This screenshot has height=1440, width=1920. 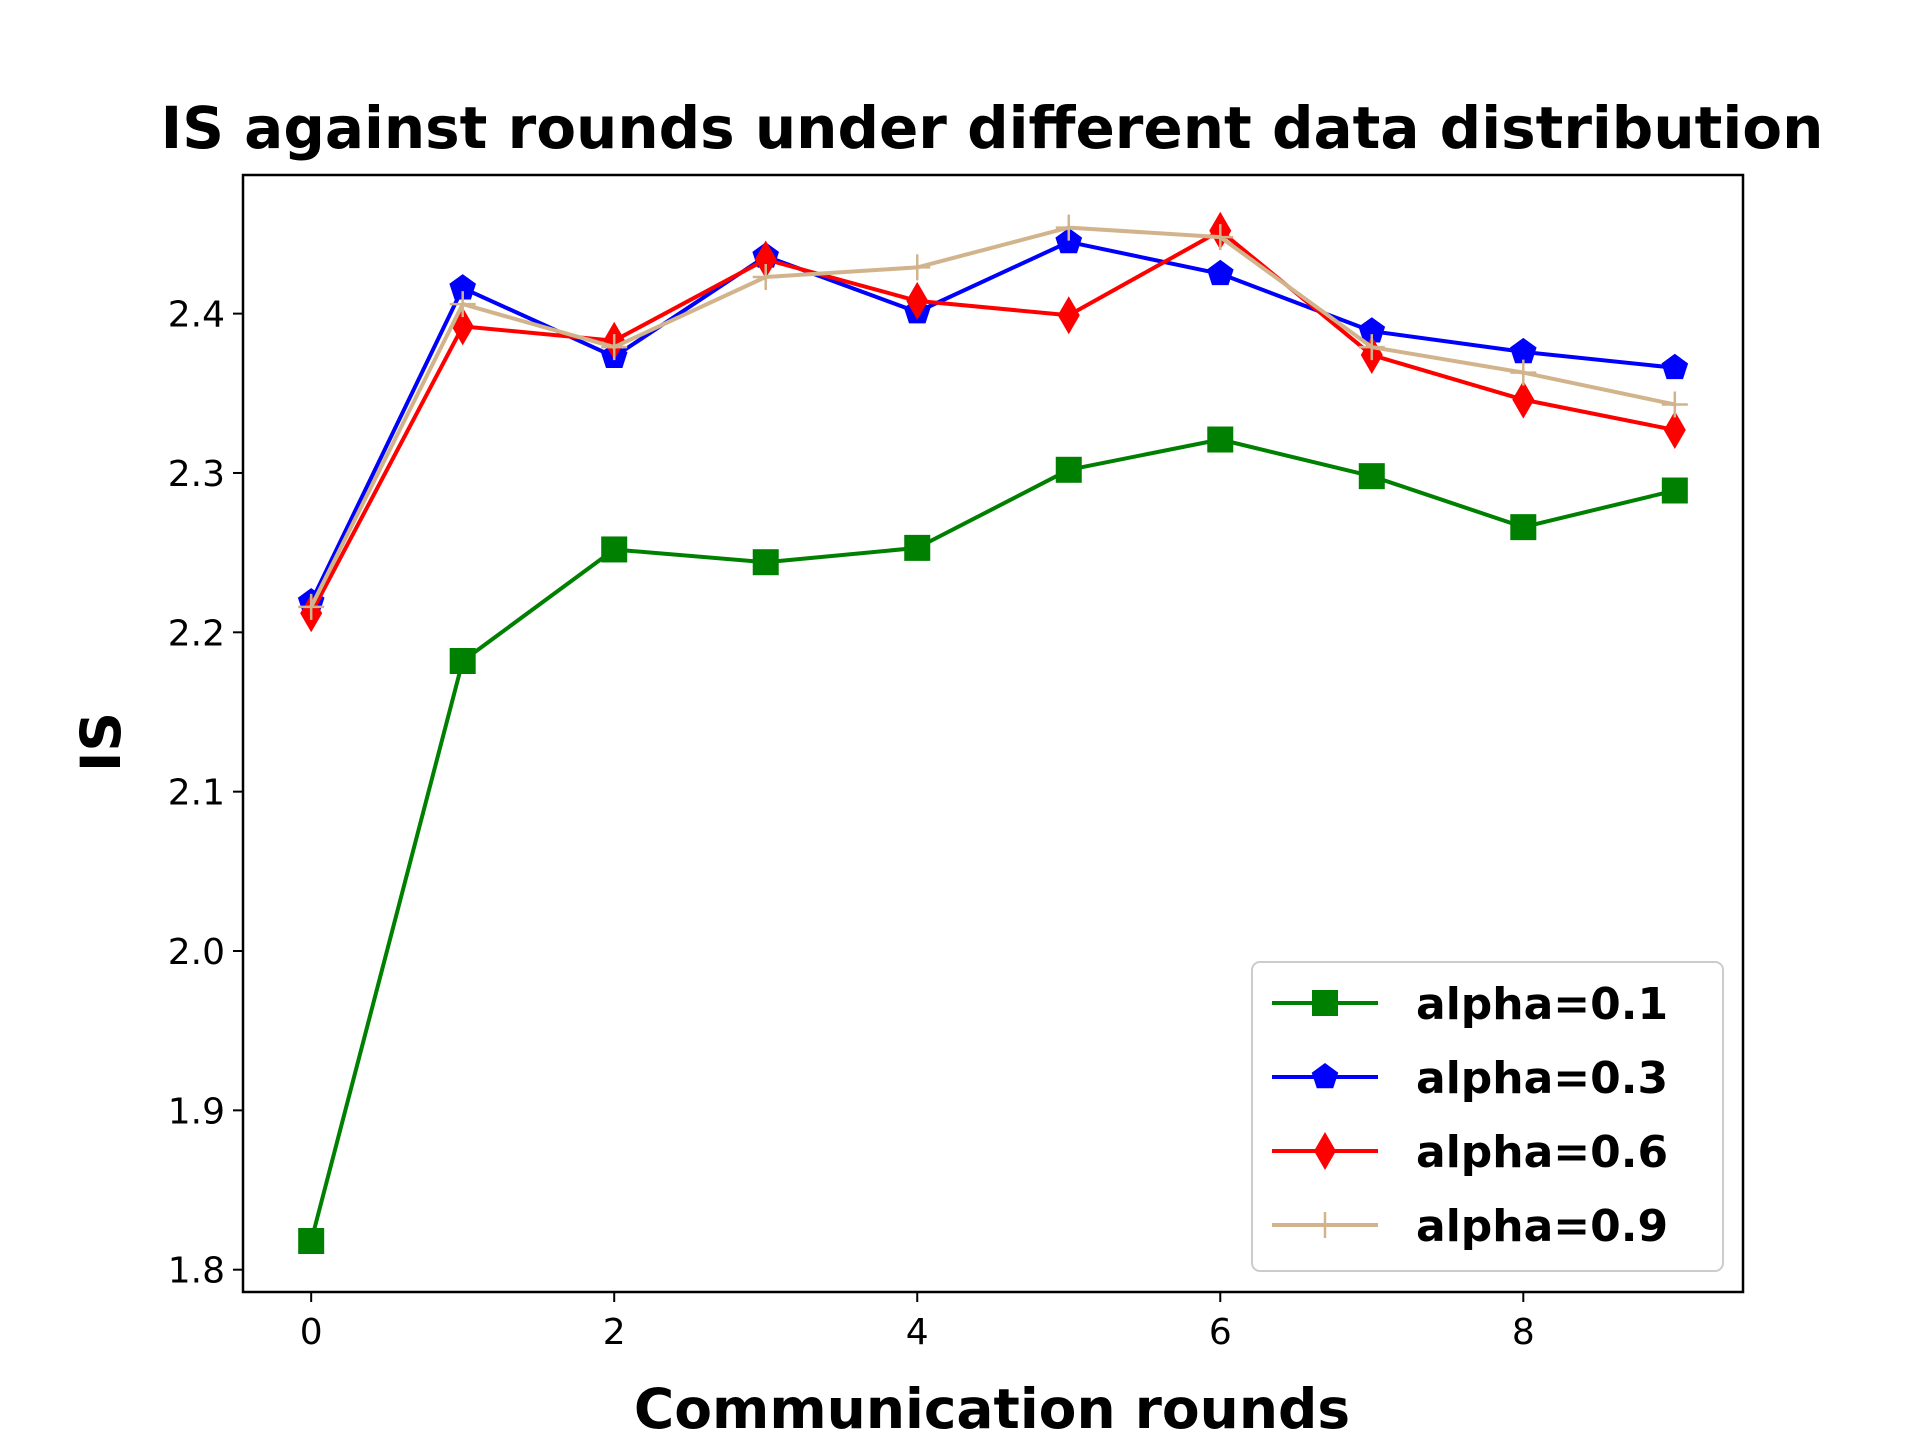 What do you see at coordinates (917, 1332) in the screenshot?
I see `x-tick-label: 4` at bounding box center [917, 1332].